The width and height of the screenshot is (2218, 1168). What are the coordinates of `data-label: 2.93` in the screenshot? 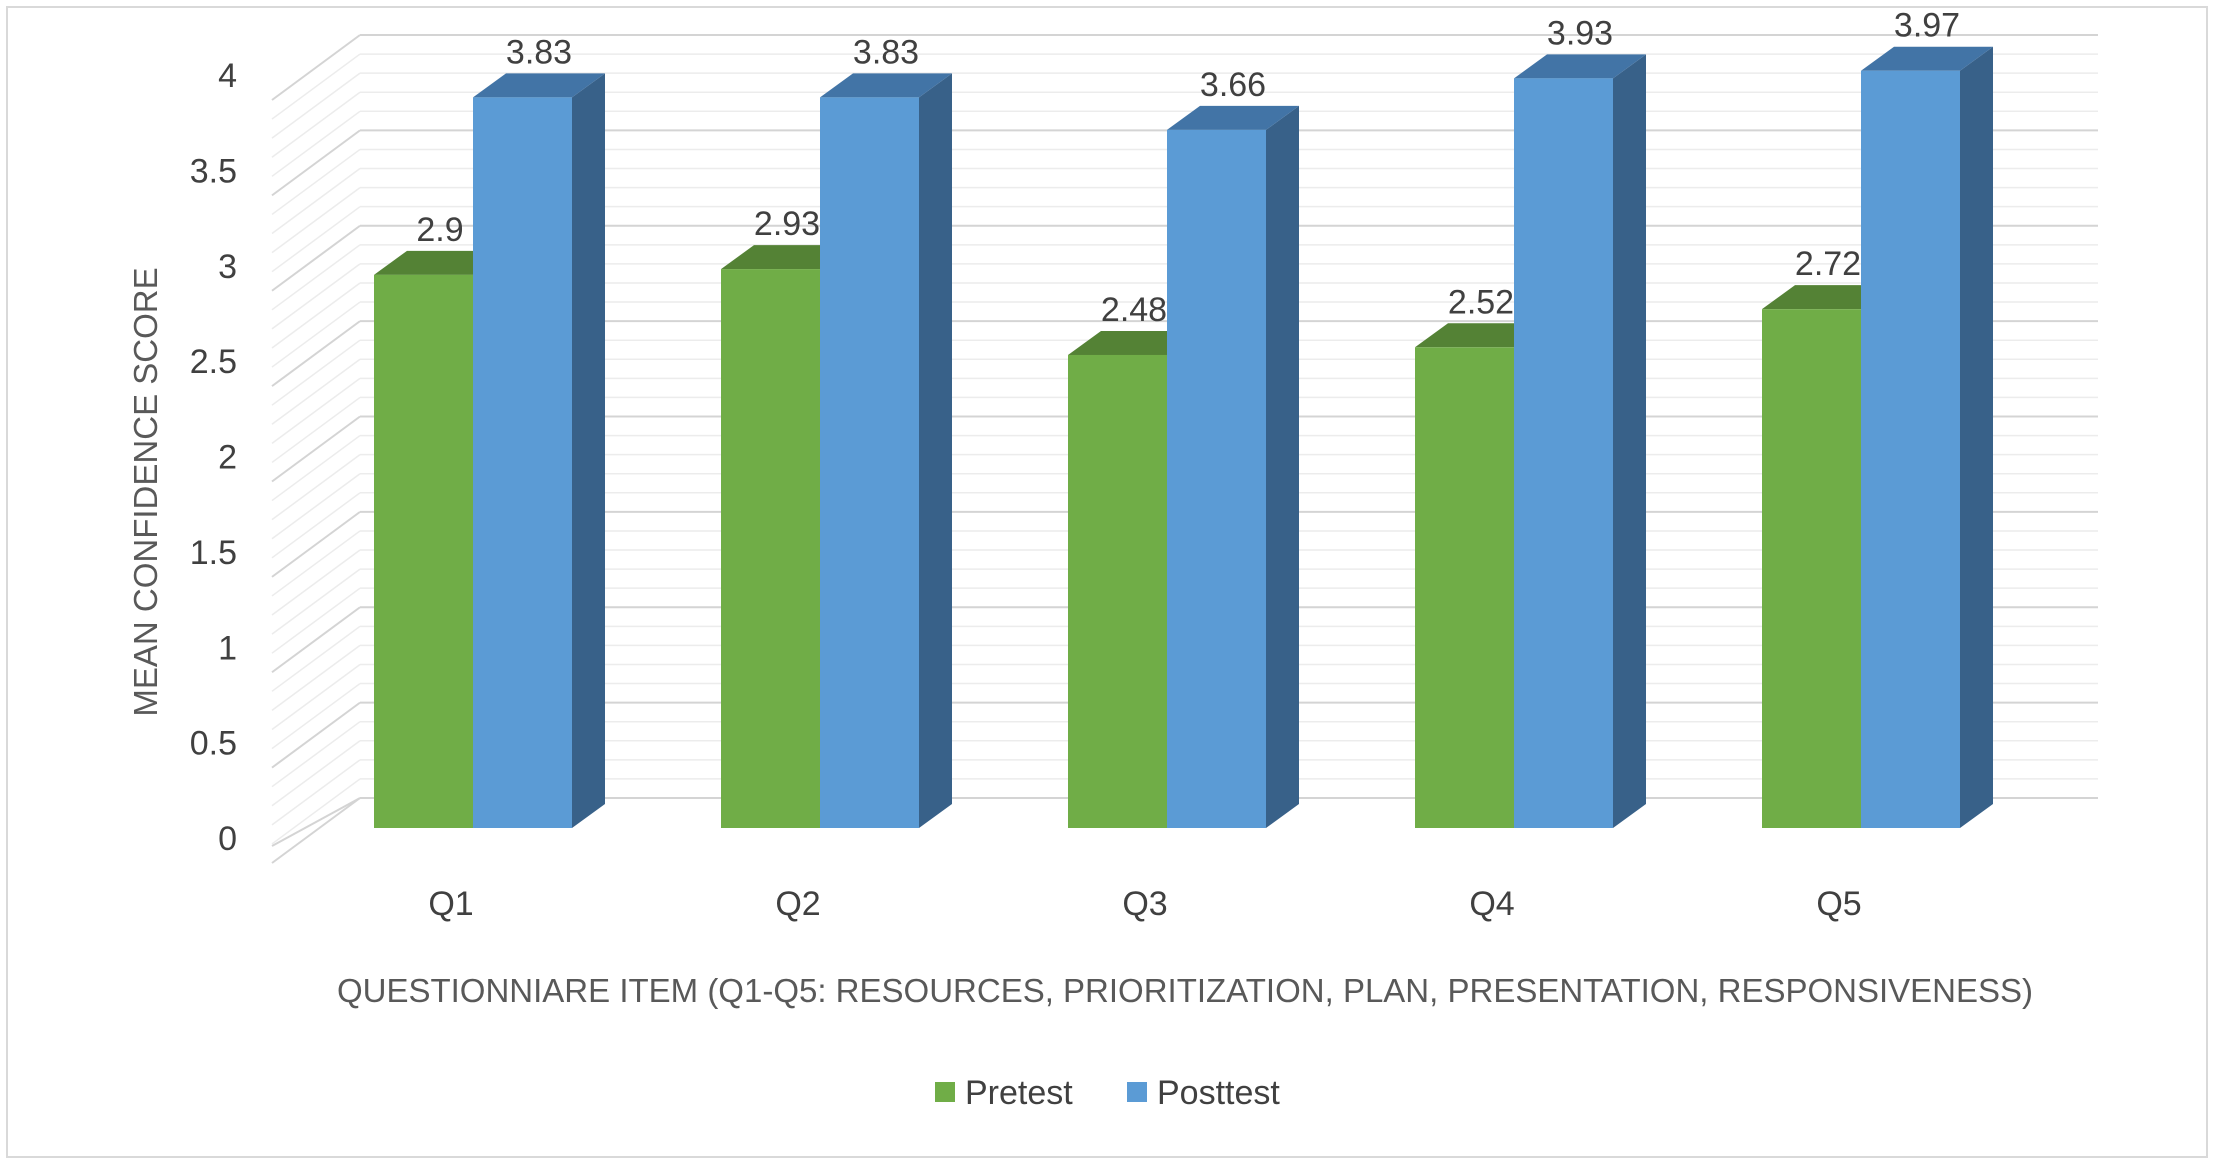 It's located at (787, 224).